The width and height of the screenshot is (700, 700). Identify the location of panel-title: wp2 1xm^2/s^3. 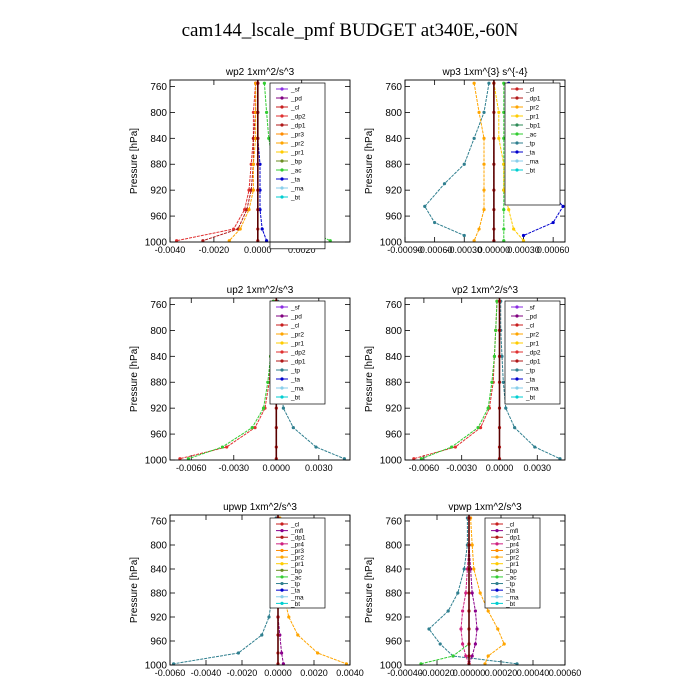
(260, 72).